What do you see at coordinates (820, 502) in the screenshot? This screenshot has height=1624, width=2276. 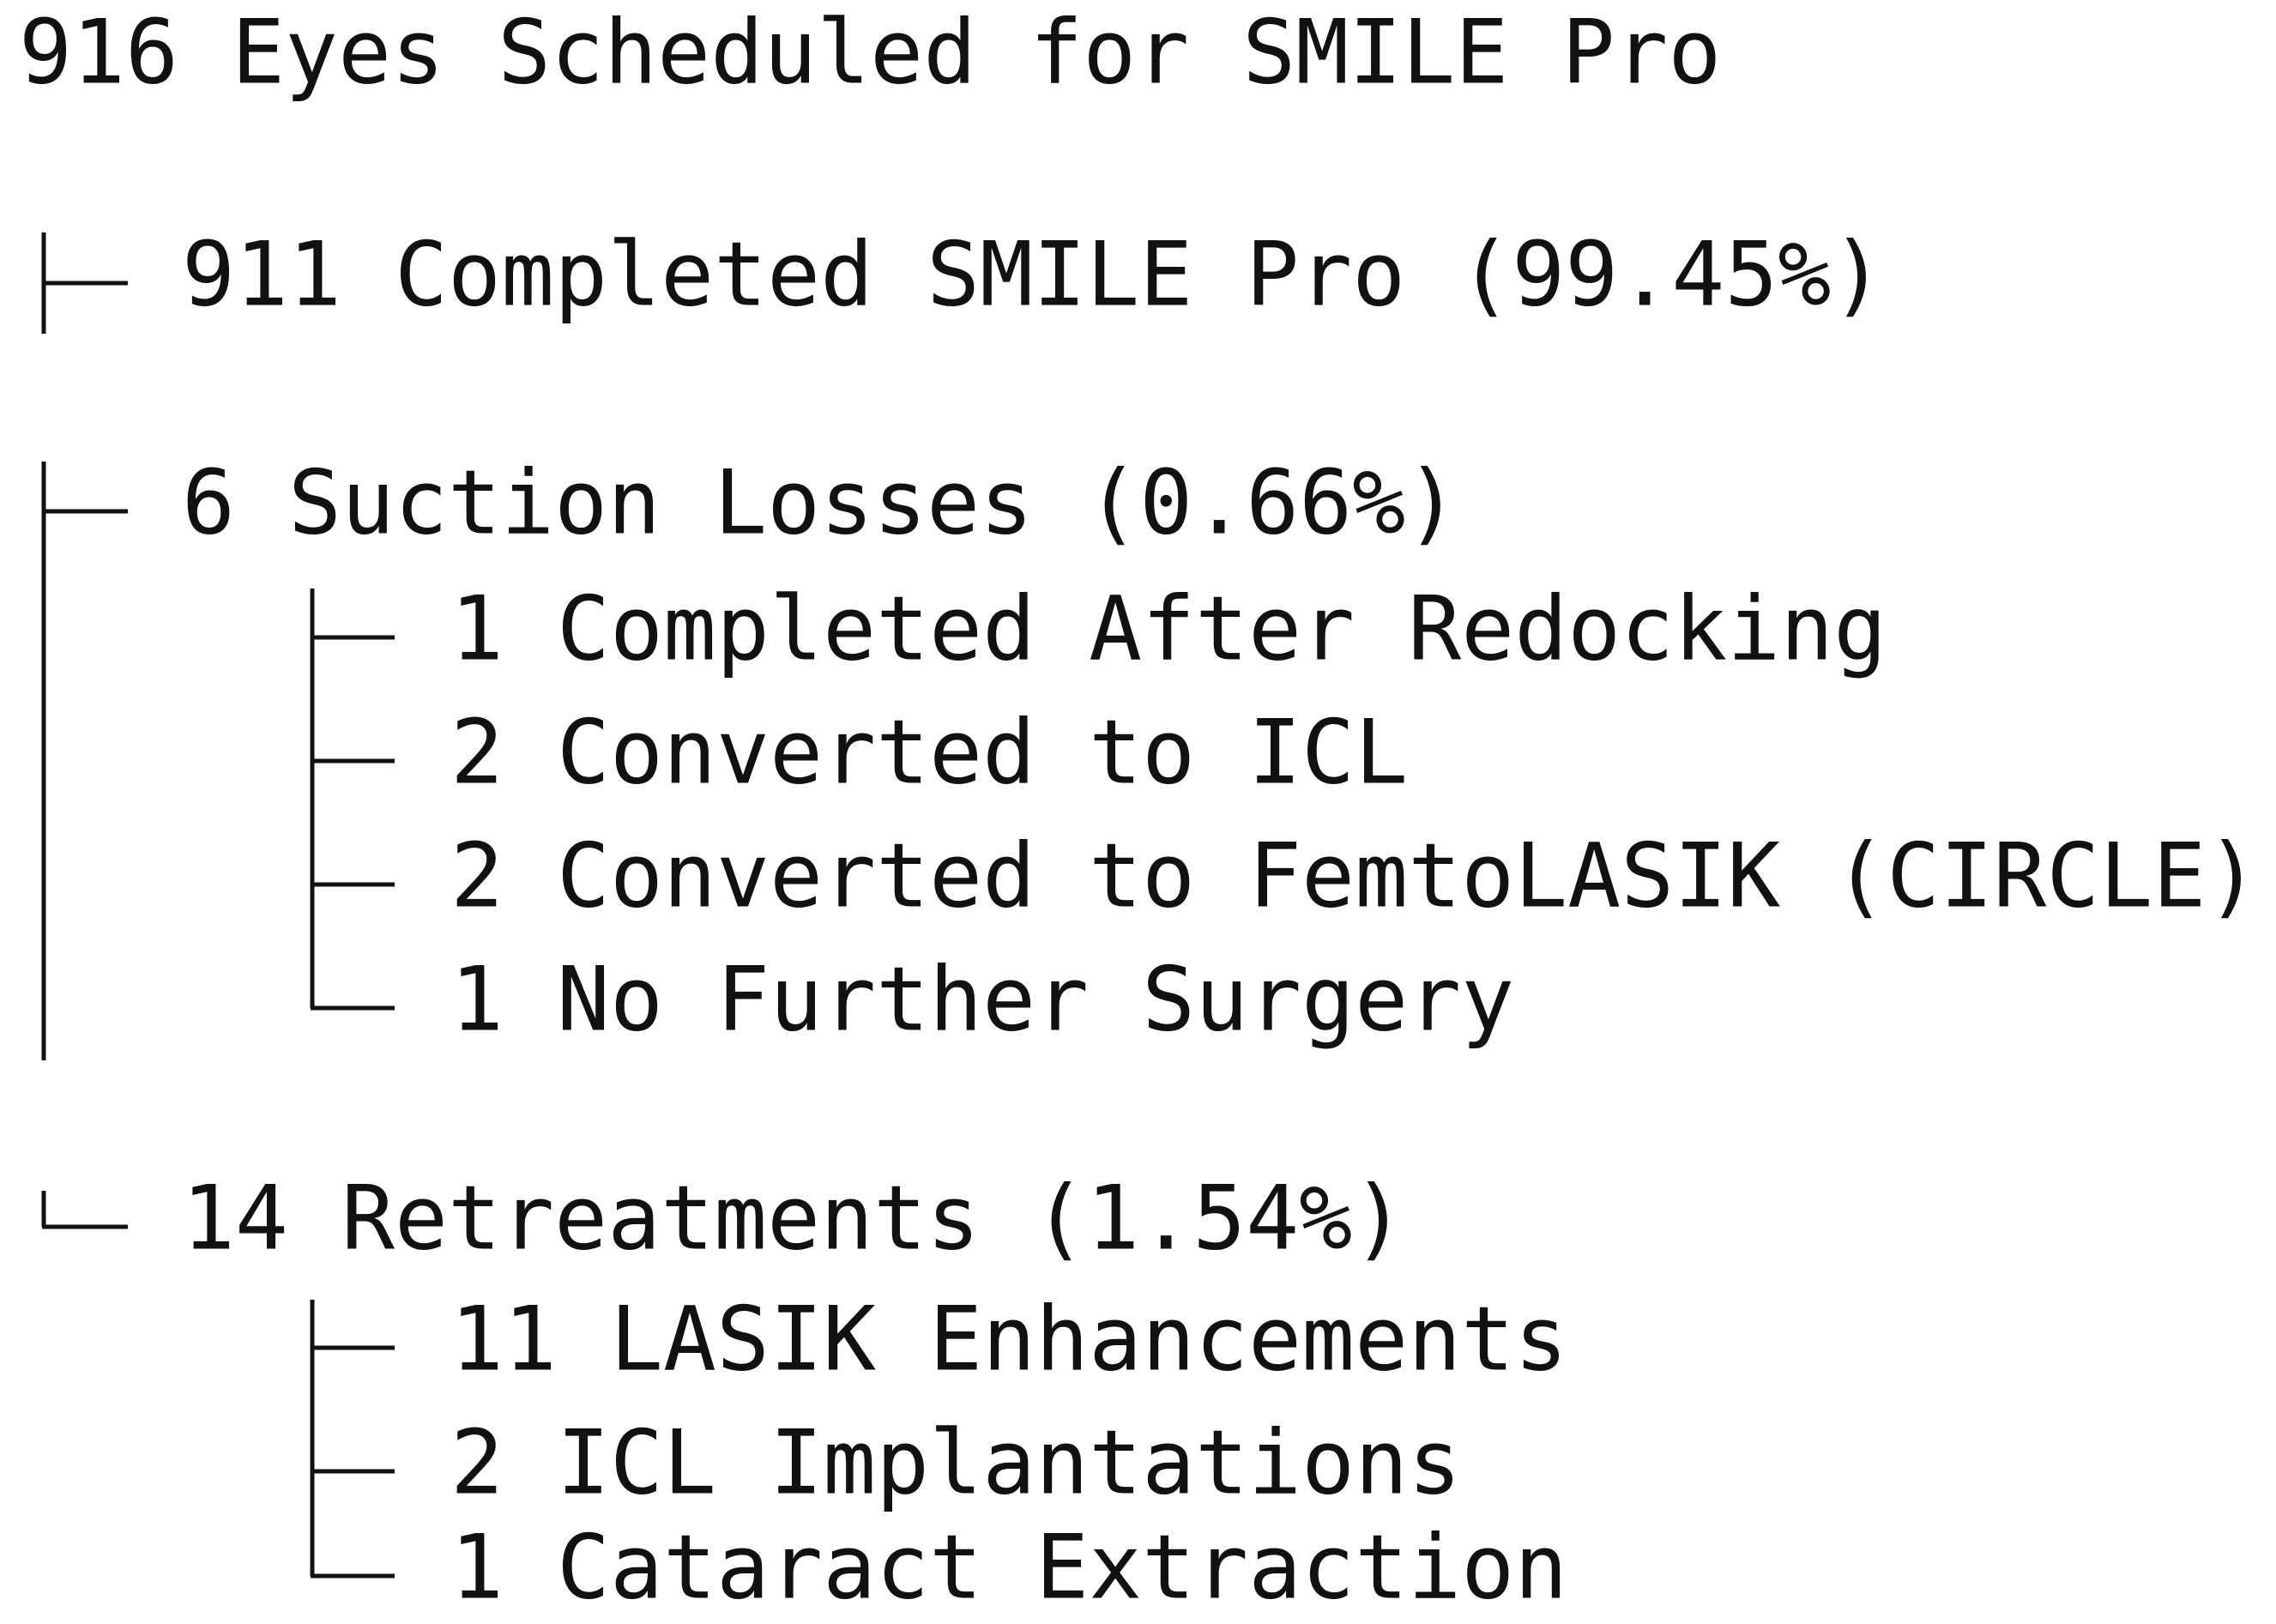 I see `branch-label: 6 Suction Losses (0.66%)` at bounding box center [820, 502].